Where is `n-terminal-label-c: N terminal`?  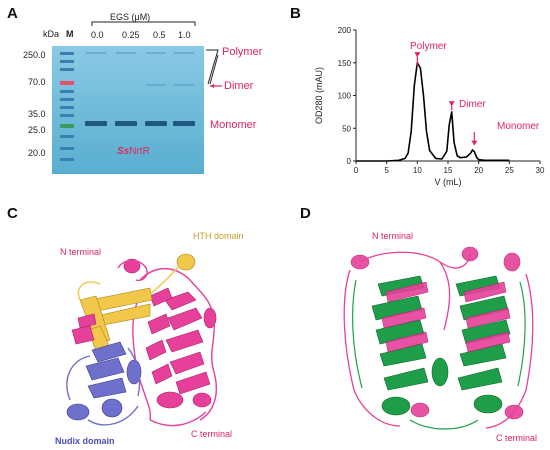 n-terminal-label-c: N terminal is located at coordinates (81, 252).